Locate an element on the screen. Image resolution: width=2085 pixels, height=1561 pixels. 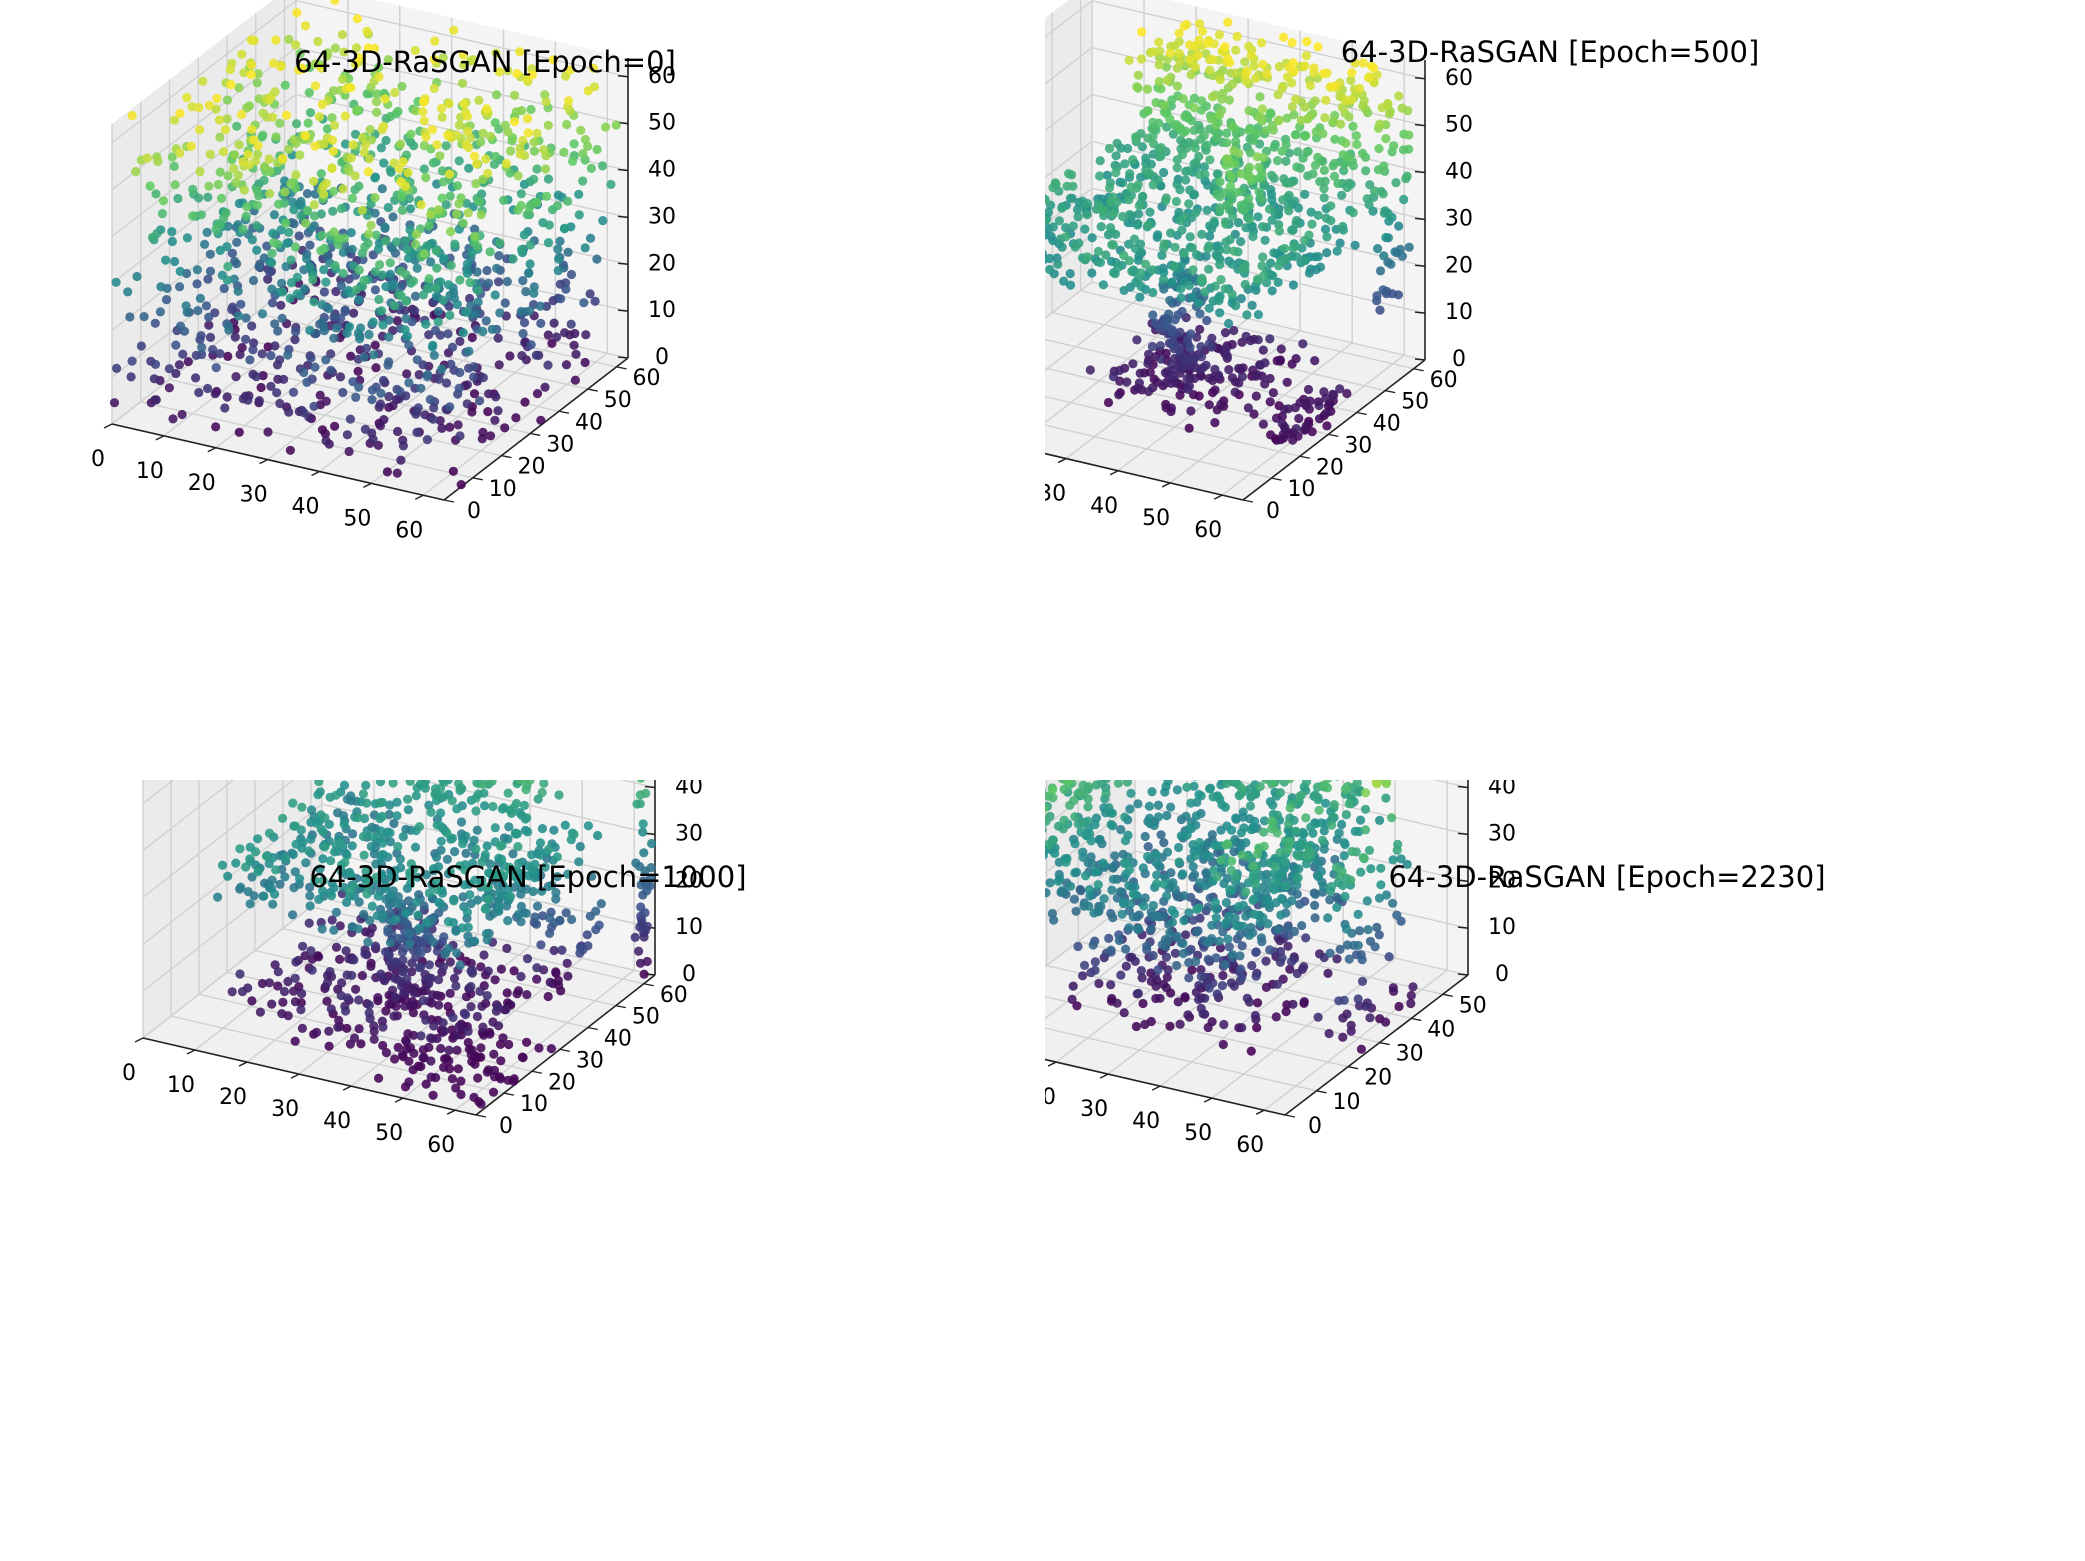
chart-title: 64-3D-RaSGAN [Epoch=0] is located at coordinates (485, 62).